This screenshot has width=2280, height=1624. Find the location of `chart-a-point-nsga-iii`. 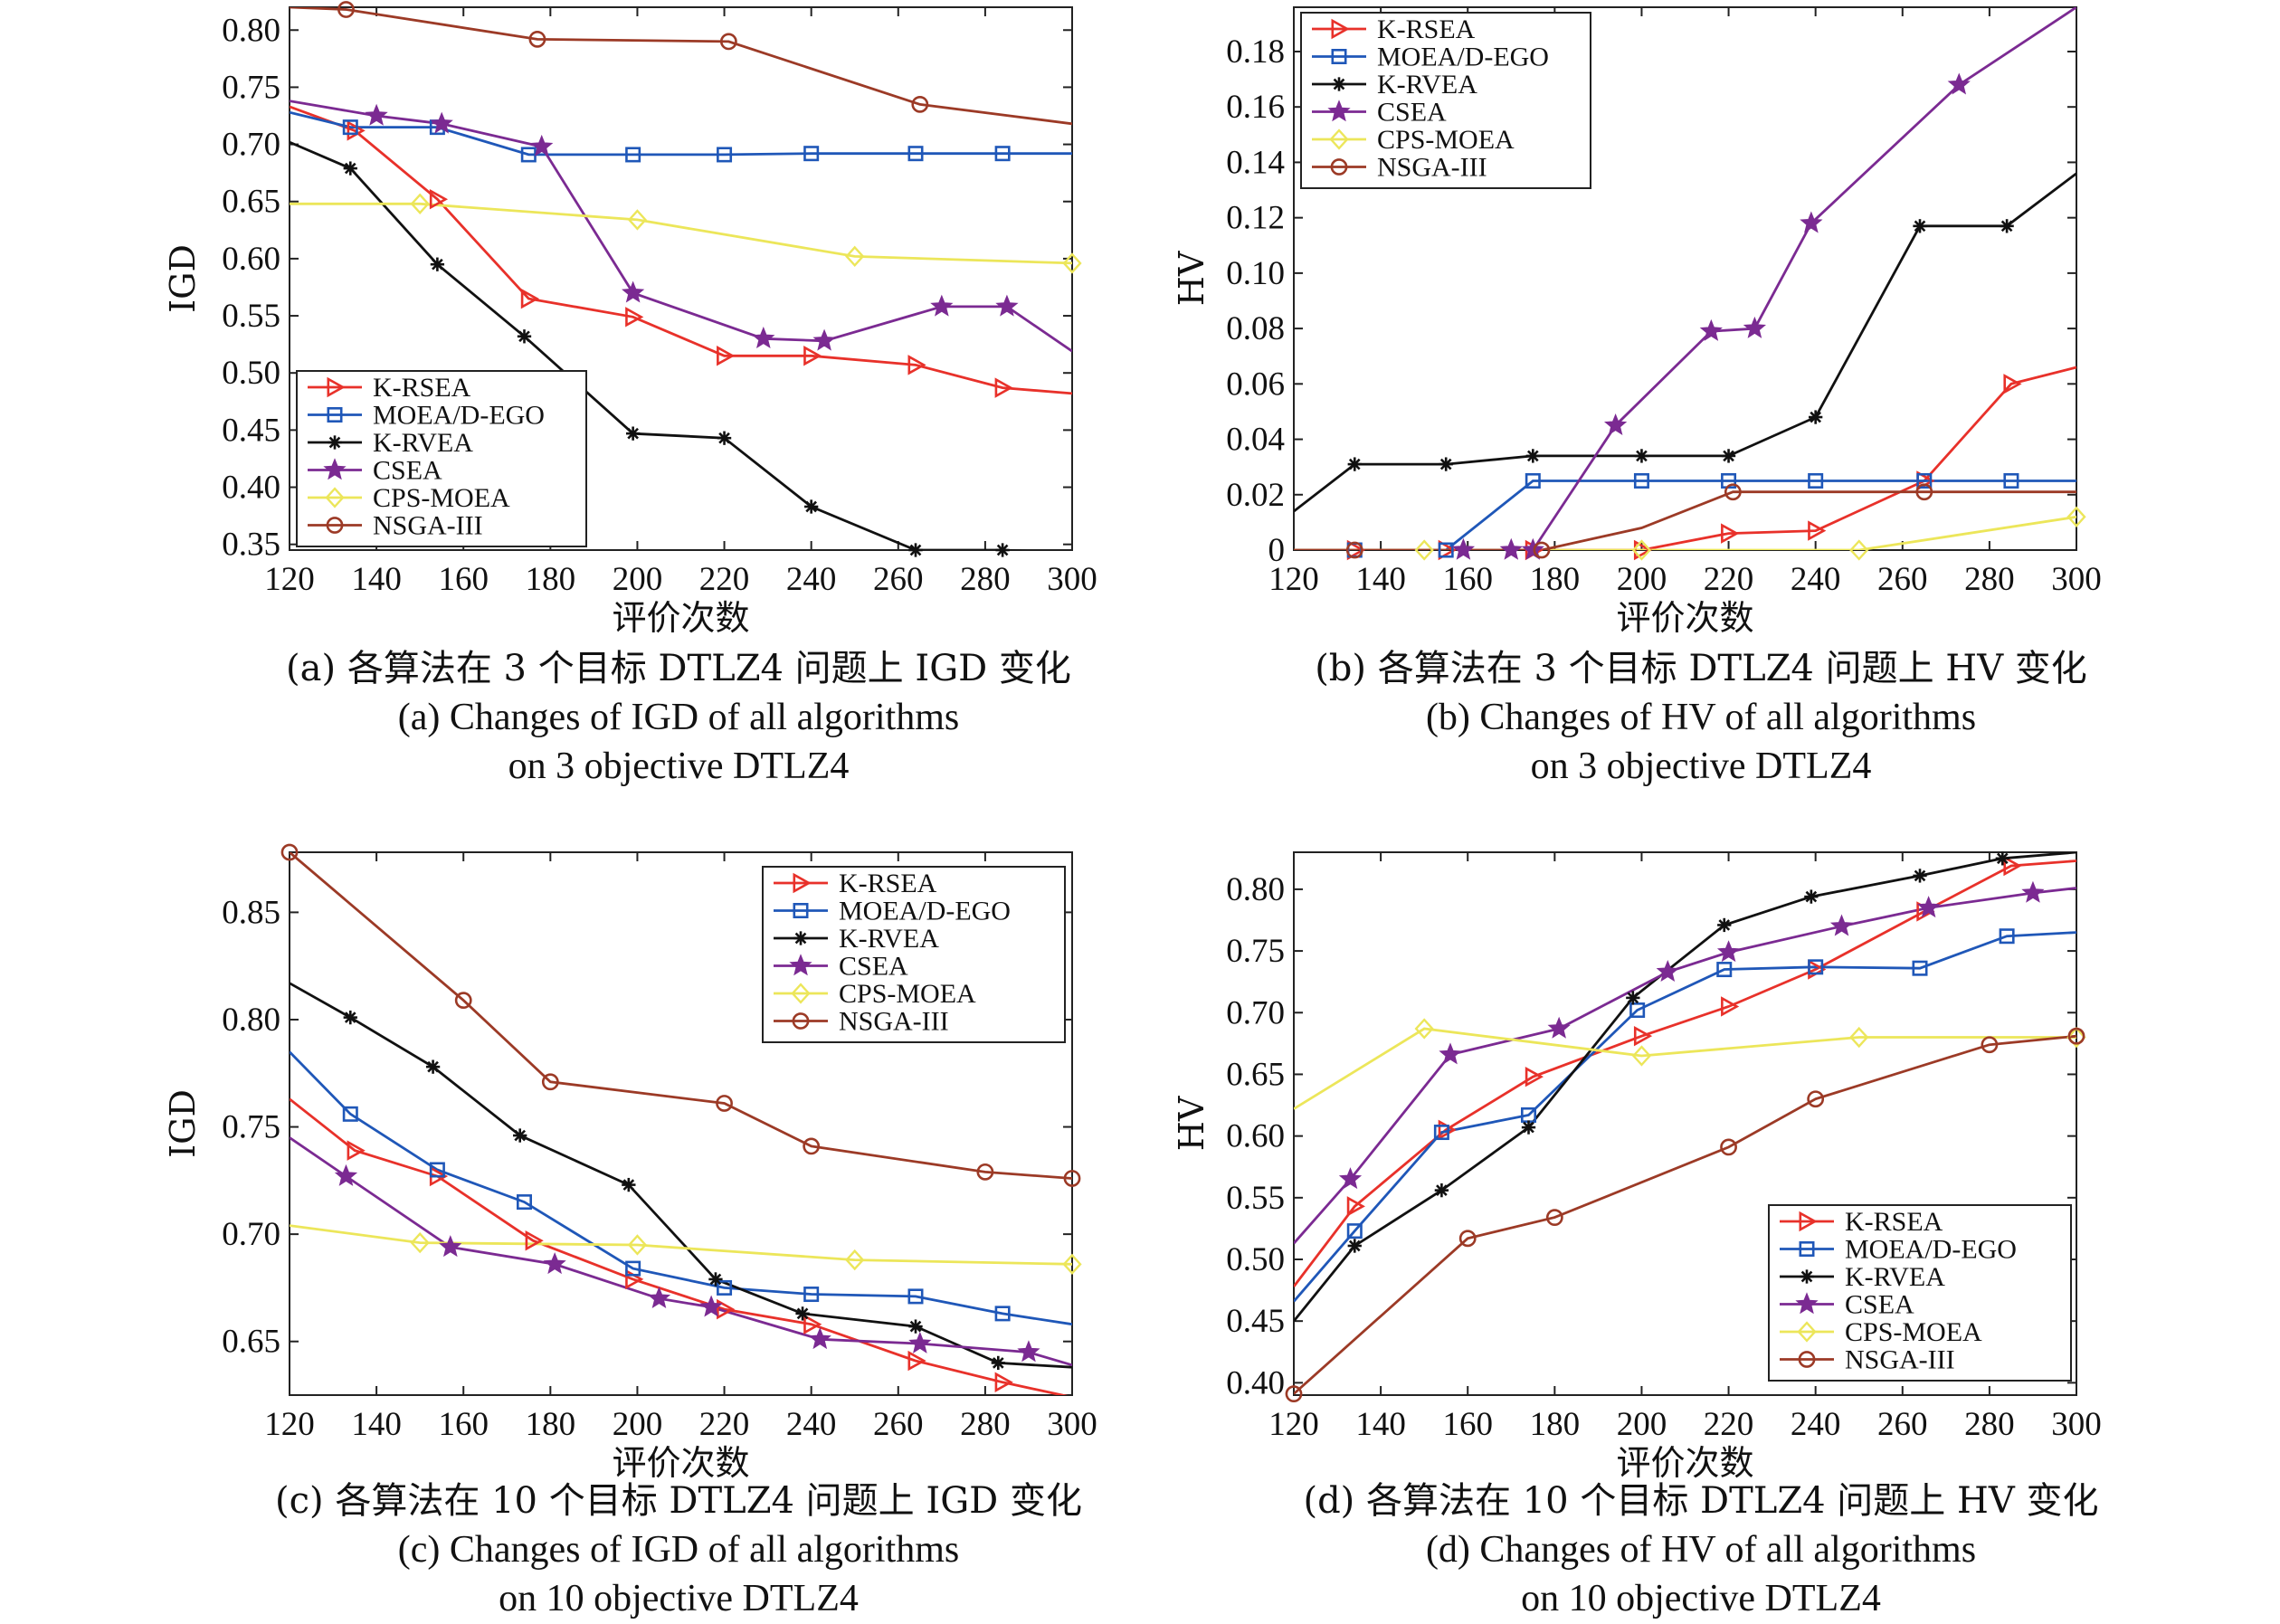

chart-a-point-nsga-iii is located at coordinates (346, 9).